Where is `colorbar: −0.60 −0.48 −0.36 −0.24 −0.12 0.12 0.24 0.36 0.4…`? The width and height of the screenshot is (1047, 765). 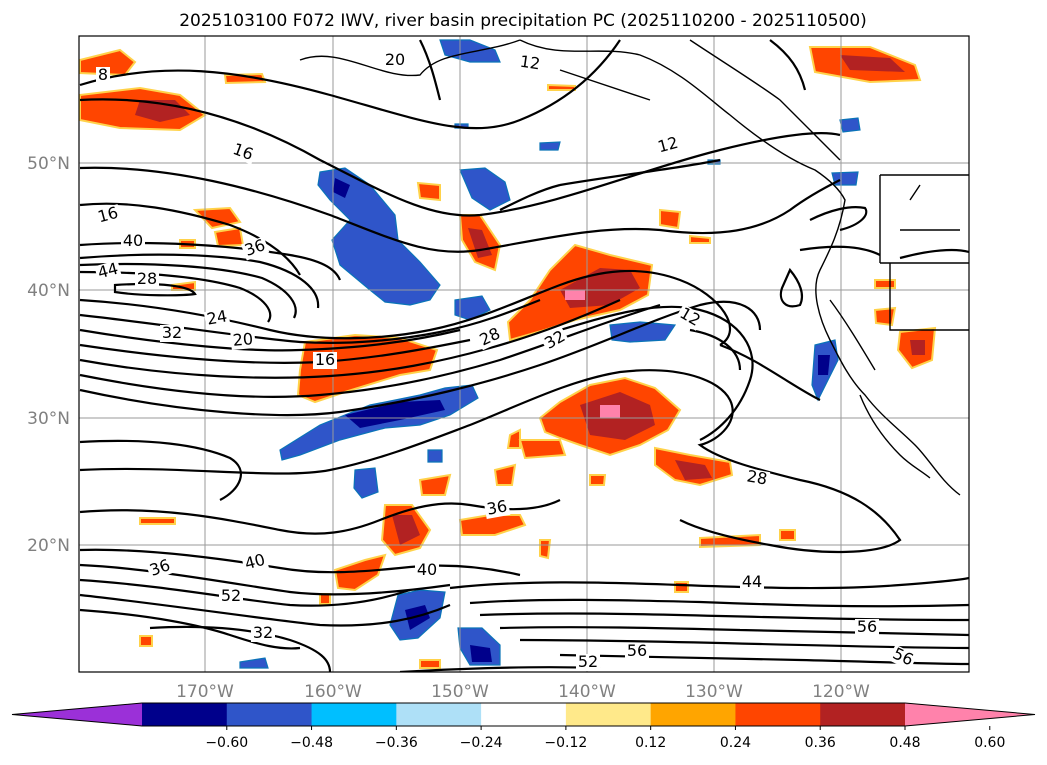 colorbar: −0.60 −0.48 −0.36 −0.24 −0.12 0.12 0.24 0.36 0.4… is located at coordinates (523, 726).